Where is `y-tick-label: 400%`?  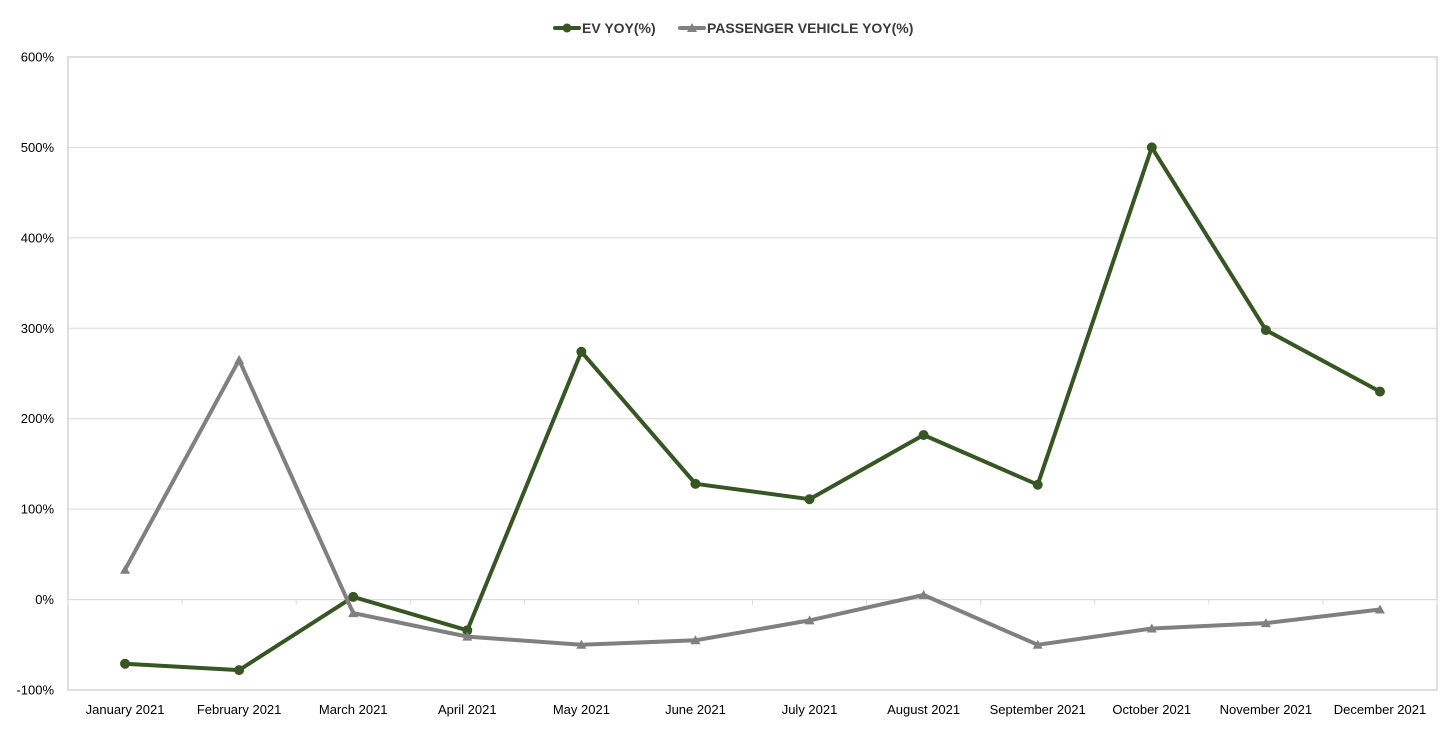
y-tick-label: 400% is located at coordinates (38, 237).